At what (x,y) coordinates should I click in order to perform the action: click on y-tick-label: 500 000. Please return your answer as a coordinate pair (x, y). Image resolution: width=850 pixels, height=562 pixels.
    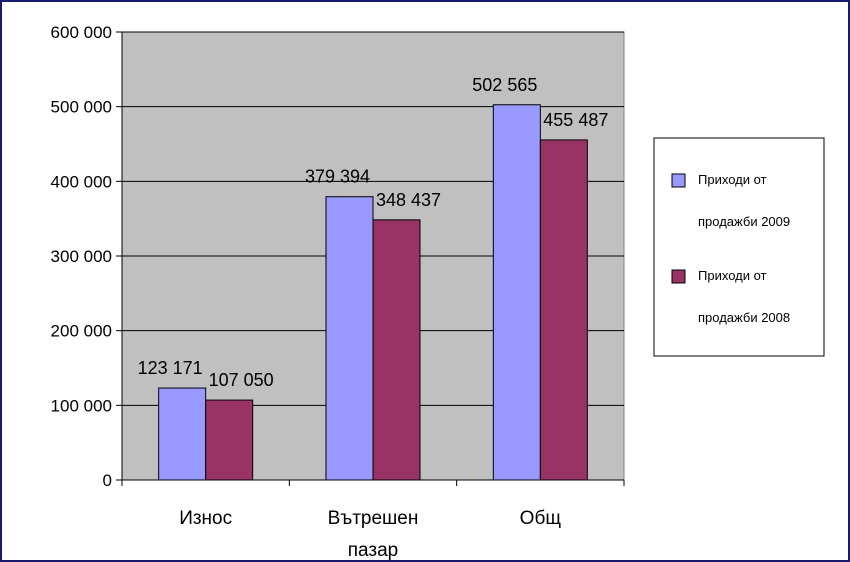
    Looking at the image, I should click on (81, 107).